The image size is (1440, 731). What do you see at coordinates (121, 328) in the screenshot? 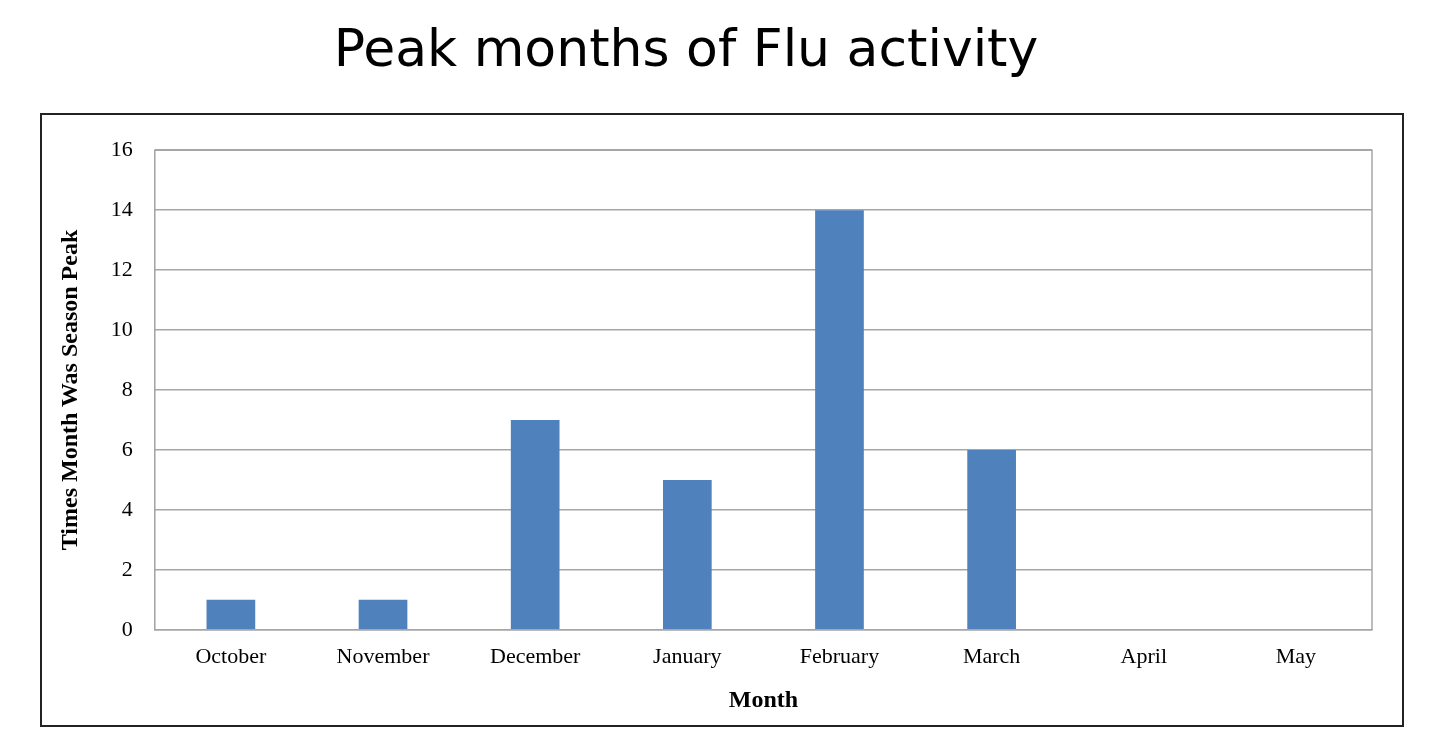
I see `y-tick-label: 10` at bounding box center [121, 328].